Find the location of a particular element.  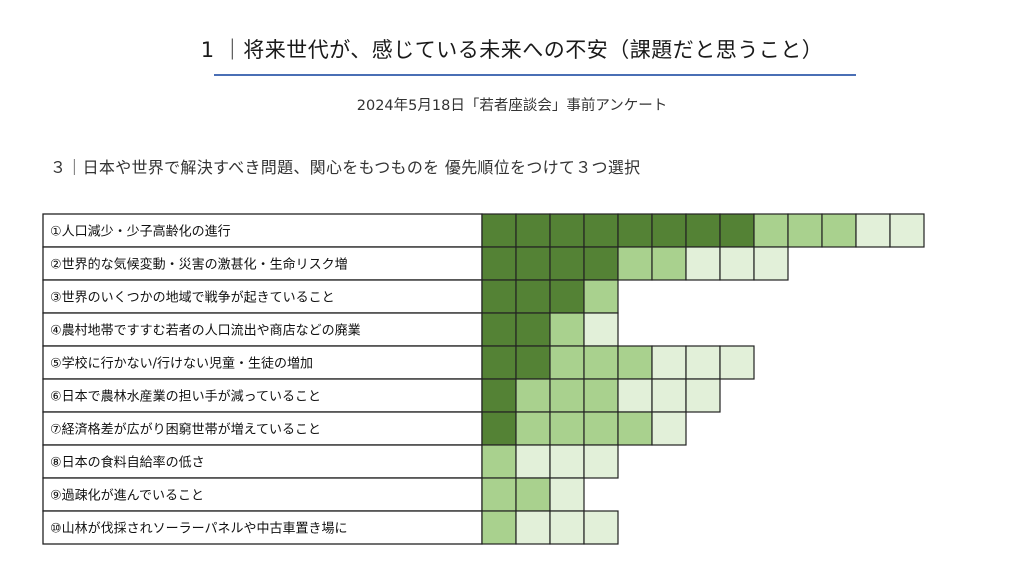

page-title: 1 ｜将来世代が、感じている未来への不安（課題だと思うこと） is located at coordinates (512, 50).